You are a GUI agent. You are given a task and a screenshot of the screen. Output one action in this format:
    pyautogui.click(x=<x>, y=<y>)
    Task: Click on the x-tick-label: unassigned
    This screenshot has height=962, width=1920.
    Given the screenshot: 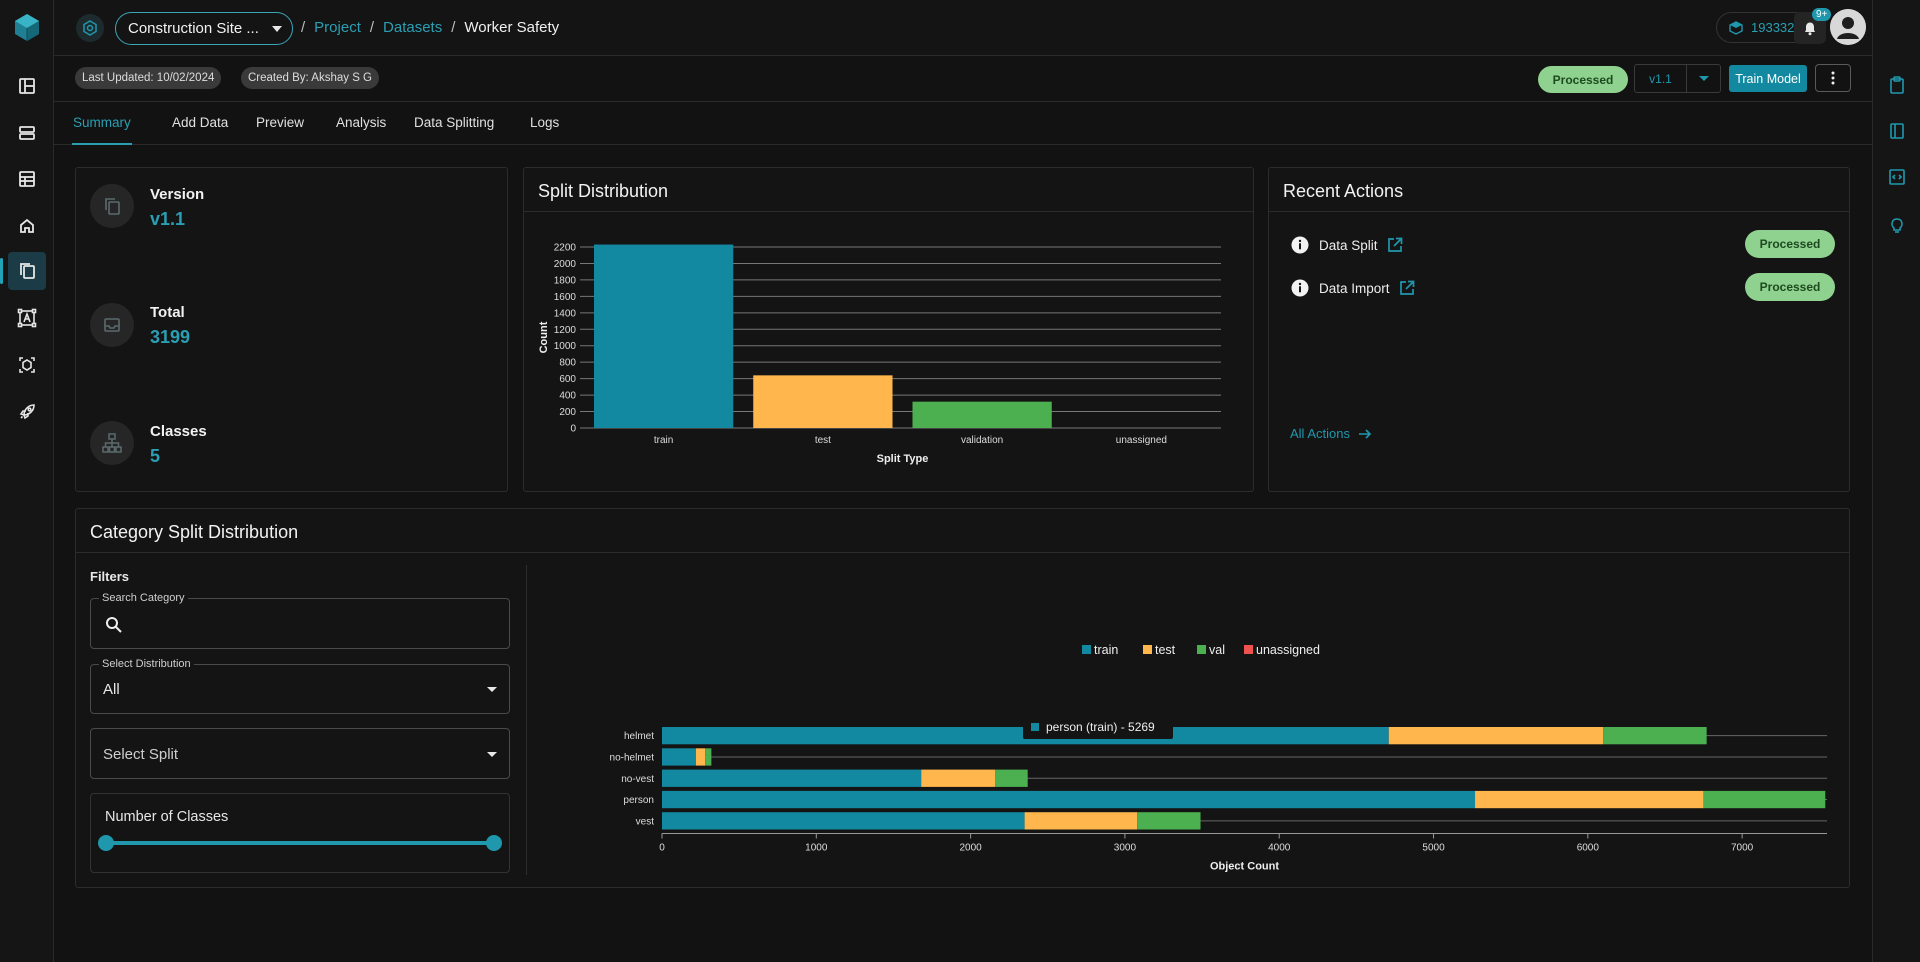 What is the action you would take?
    pyautogui.click(x=1141, y=440)
    